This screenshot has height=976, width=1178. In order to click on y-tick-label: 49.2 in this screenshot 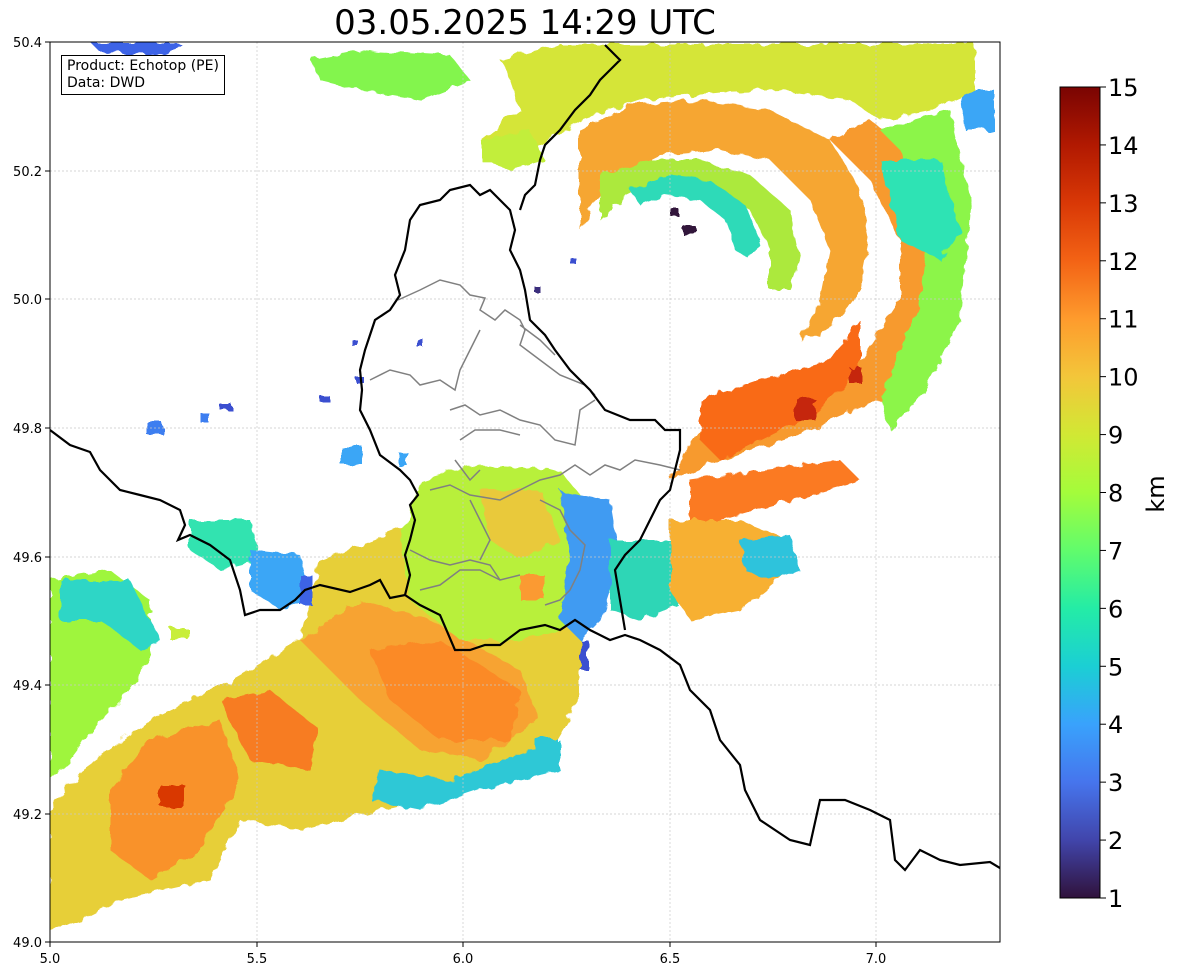, I will do `click(27, 815)`.